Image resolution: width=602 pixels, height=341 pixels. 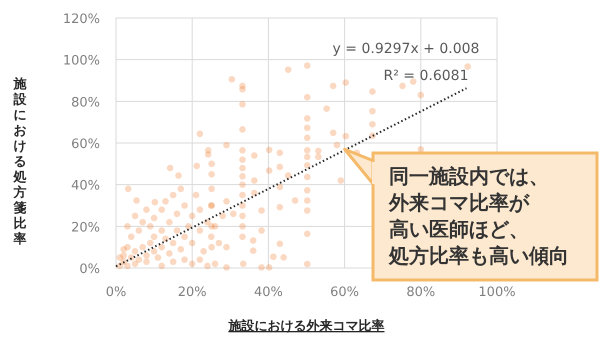 What do you see at coordinates (421, 292) in the screenshot?
I see `x-tick-label: 80%` at bounding box center [421, 292].